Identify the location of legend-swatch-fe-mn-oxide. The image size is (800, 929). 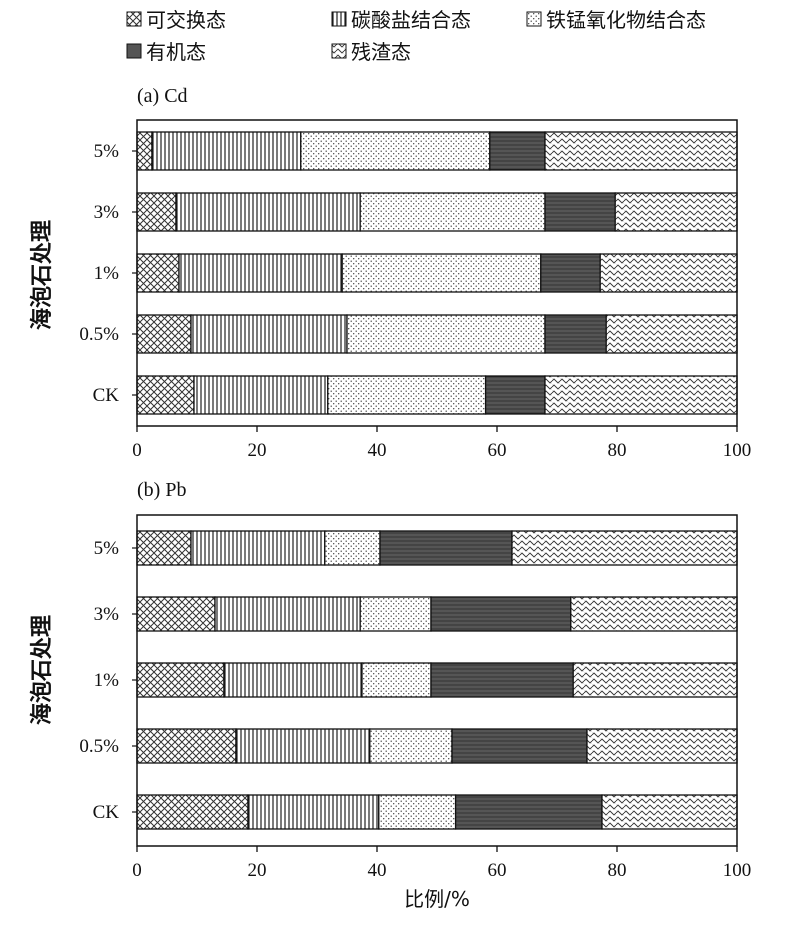
(534, 19).